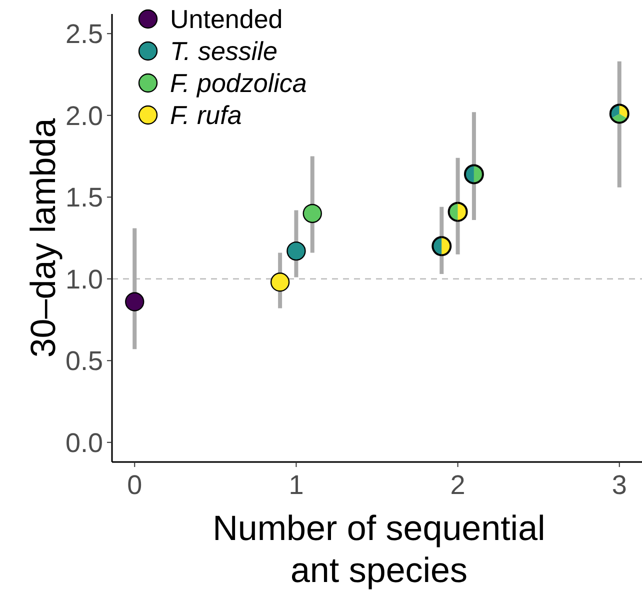 The width and height of the screenshot is (642, 590). I want to click on y-axis-title: 30–day lambda, so click(43, 238).